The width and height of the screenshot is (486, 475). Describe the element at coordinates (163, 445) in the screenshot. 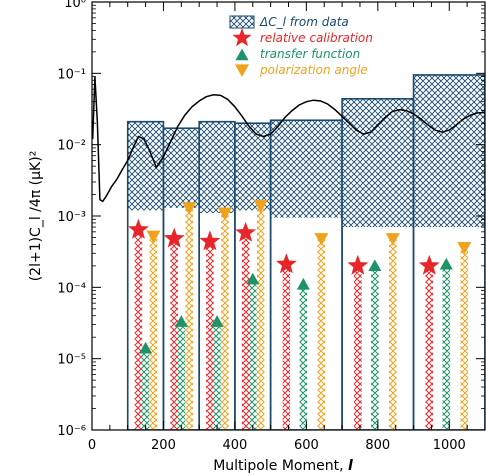

I see `x-tick-label: 200` at that location.